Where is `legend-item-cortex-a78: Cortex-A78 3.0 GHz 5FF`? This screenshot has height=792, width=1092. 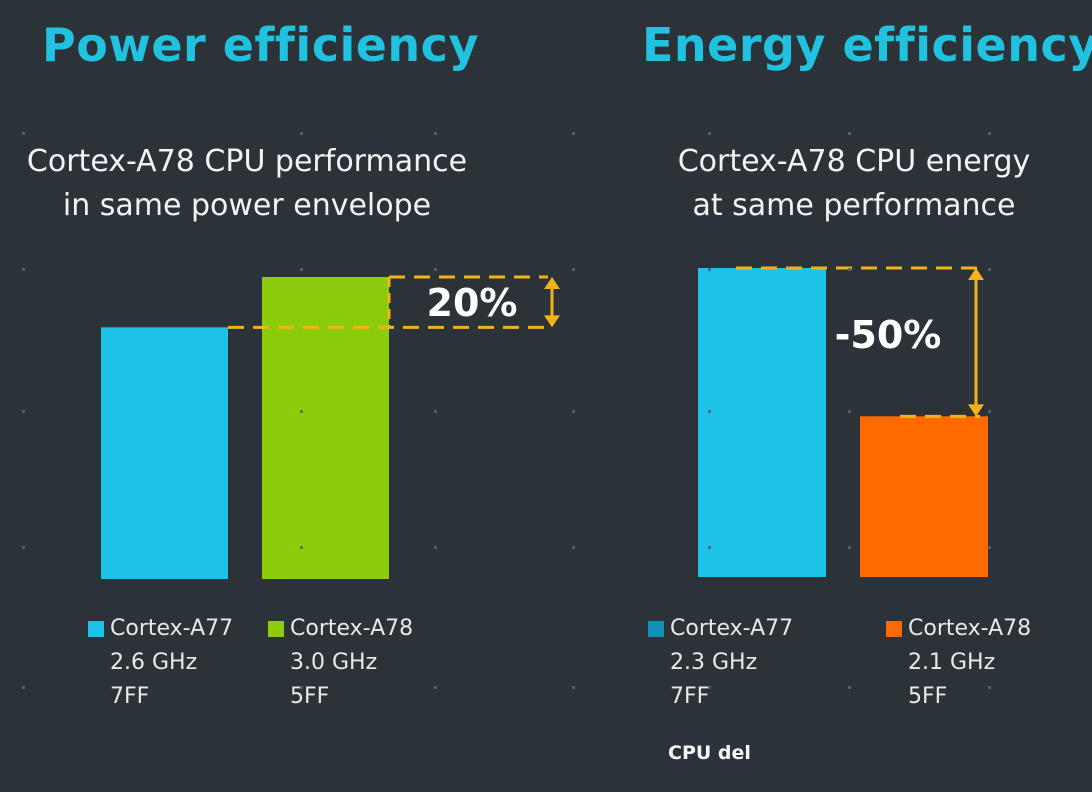
legend-item-cortex-a78: Cortex-A78 3.0 GHz 5FF is located at coordinates (368, 663).